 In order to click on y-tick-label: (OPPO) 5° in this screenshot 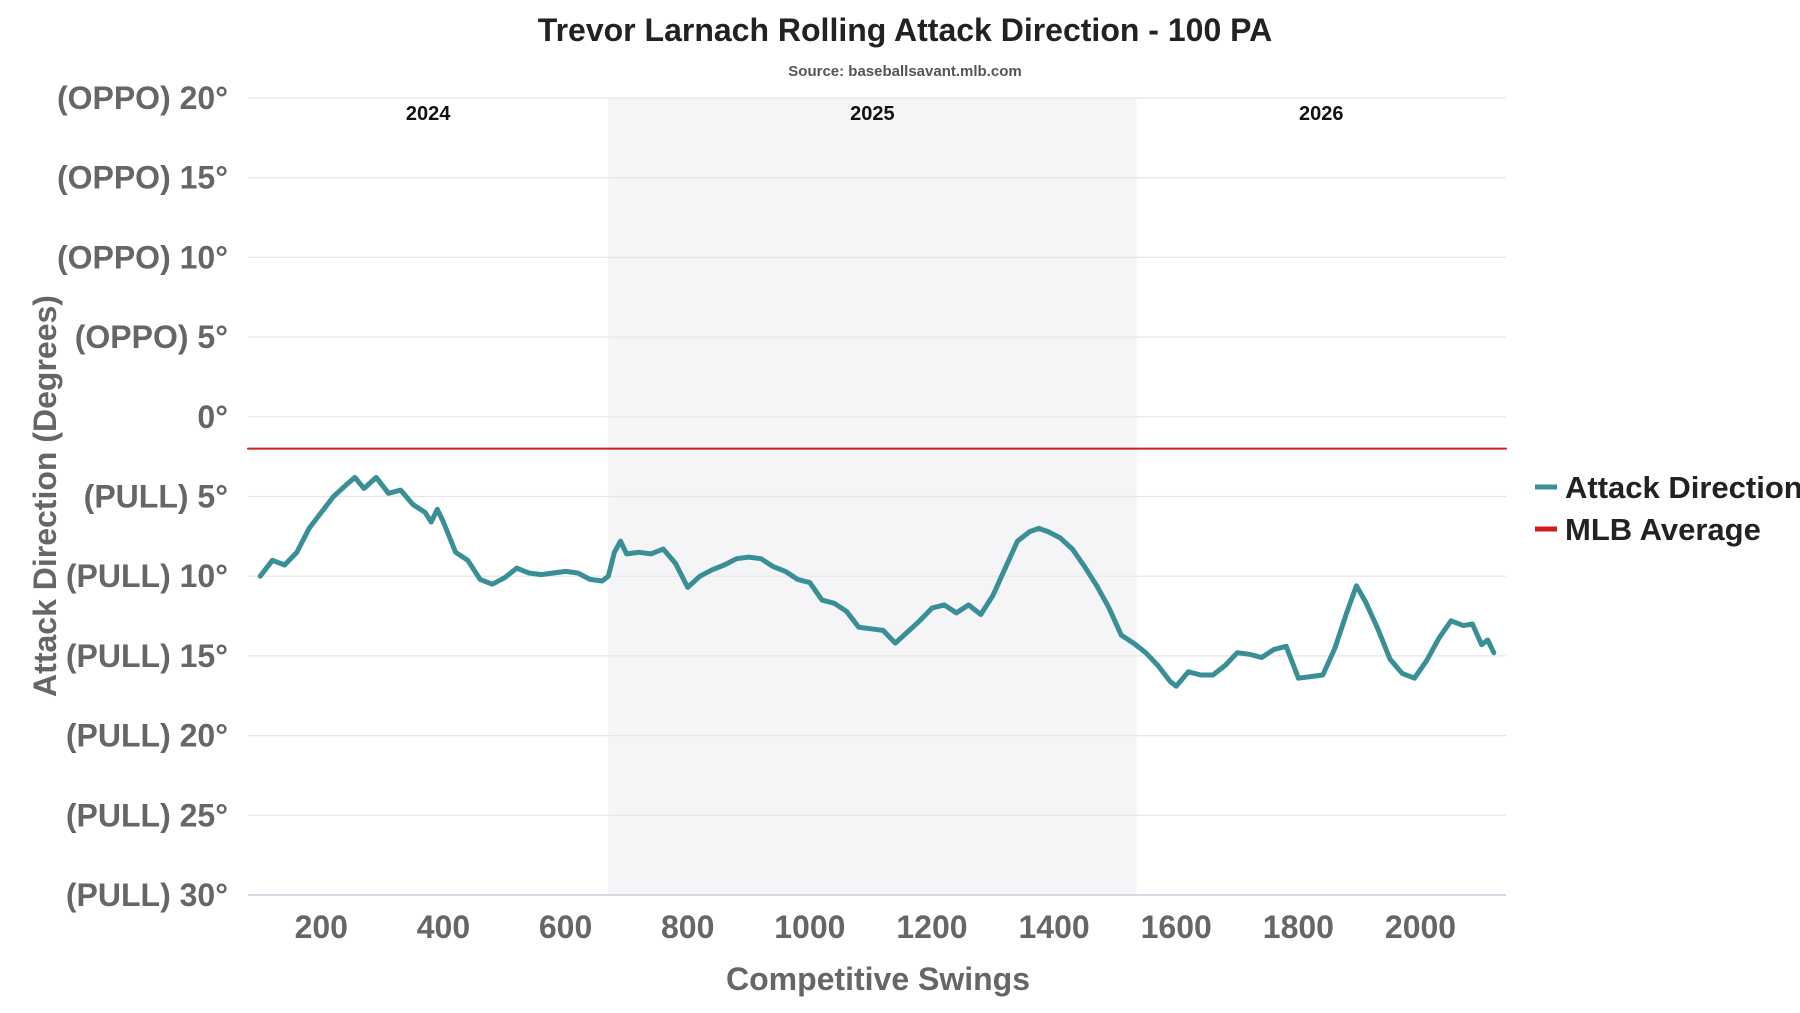, I will do `click(151, 337)`.